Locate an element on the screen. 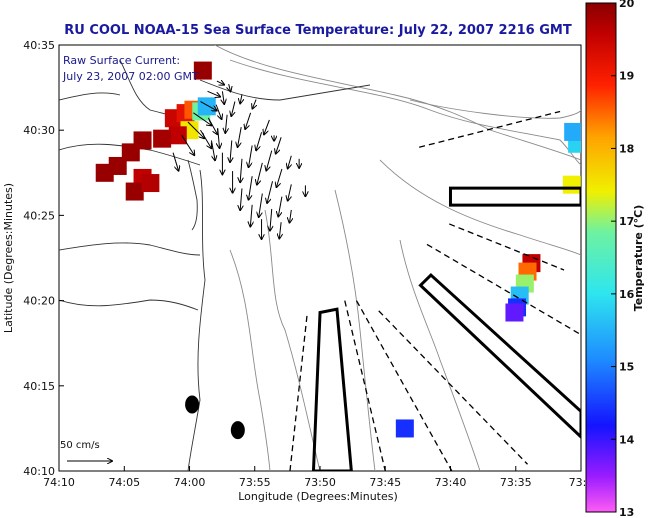 The height and width of the screenshot is (518, 651). colorbar-tick-label: 18 is located at coordinates (626, 148).